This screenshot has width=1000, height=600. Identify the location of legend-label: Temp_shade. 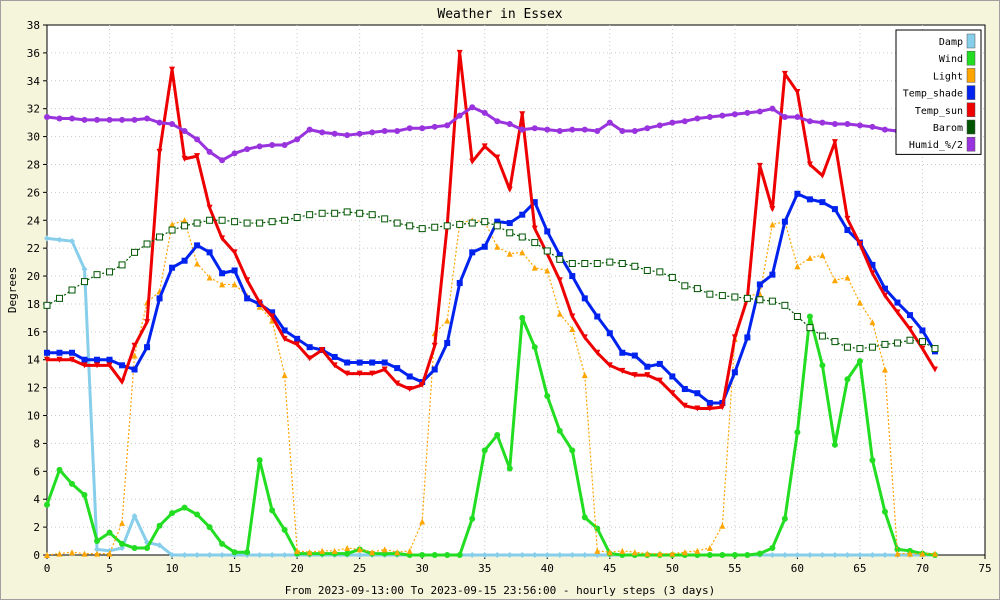
(933, 94).